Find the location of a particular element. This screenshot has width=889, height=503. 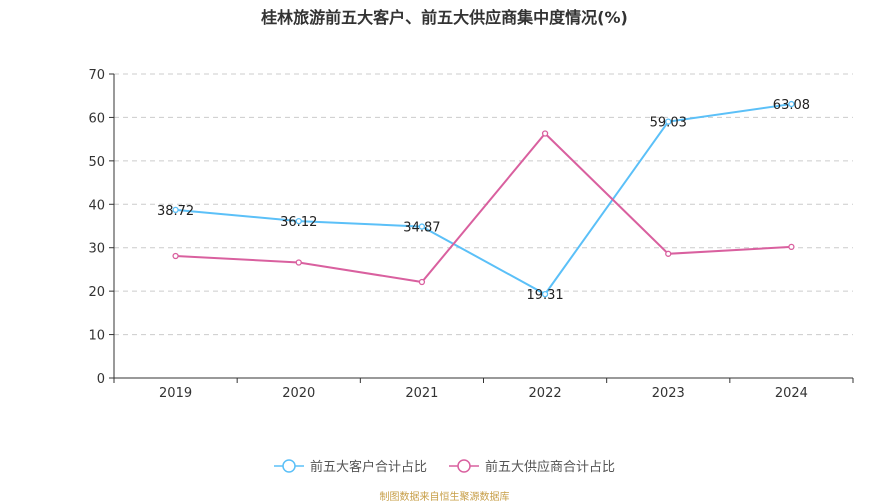

legend-item-2: 前五大供应商合计占比 is located at coordinates (532, 465).